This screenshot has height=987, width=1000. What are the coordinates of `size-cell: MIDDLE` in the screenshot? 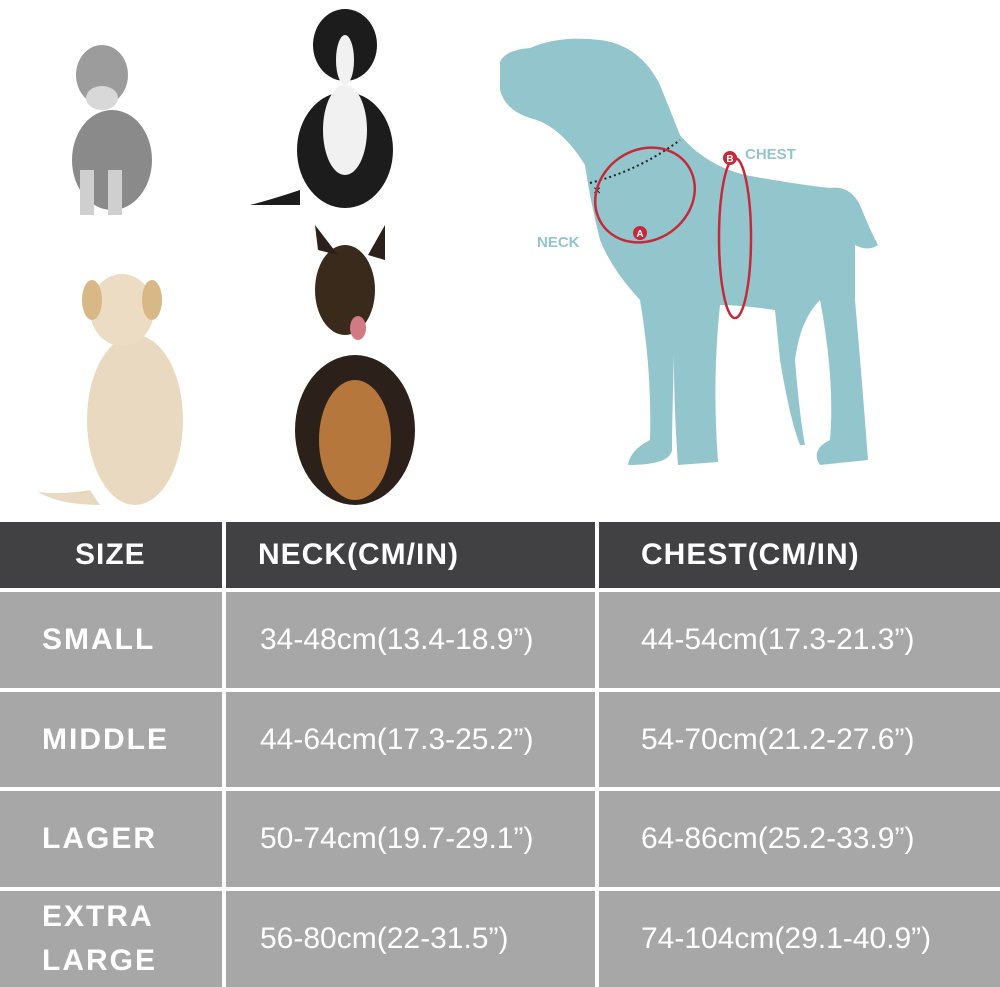 It's located at (111, 739).